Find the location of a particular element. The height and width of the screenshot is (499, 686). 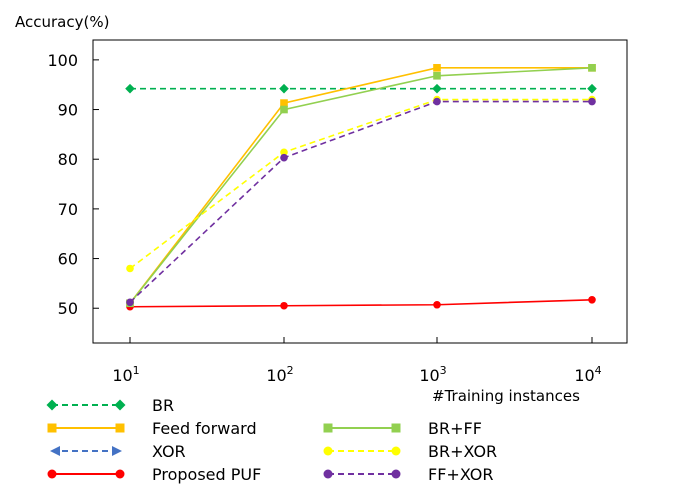

legend-item: Feed forward is located at coordinates (152, 428).